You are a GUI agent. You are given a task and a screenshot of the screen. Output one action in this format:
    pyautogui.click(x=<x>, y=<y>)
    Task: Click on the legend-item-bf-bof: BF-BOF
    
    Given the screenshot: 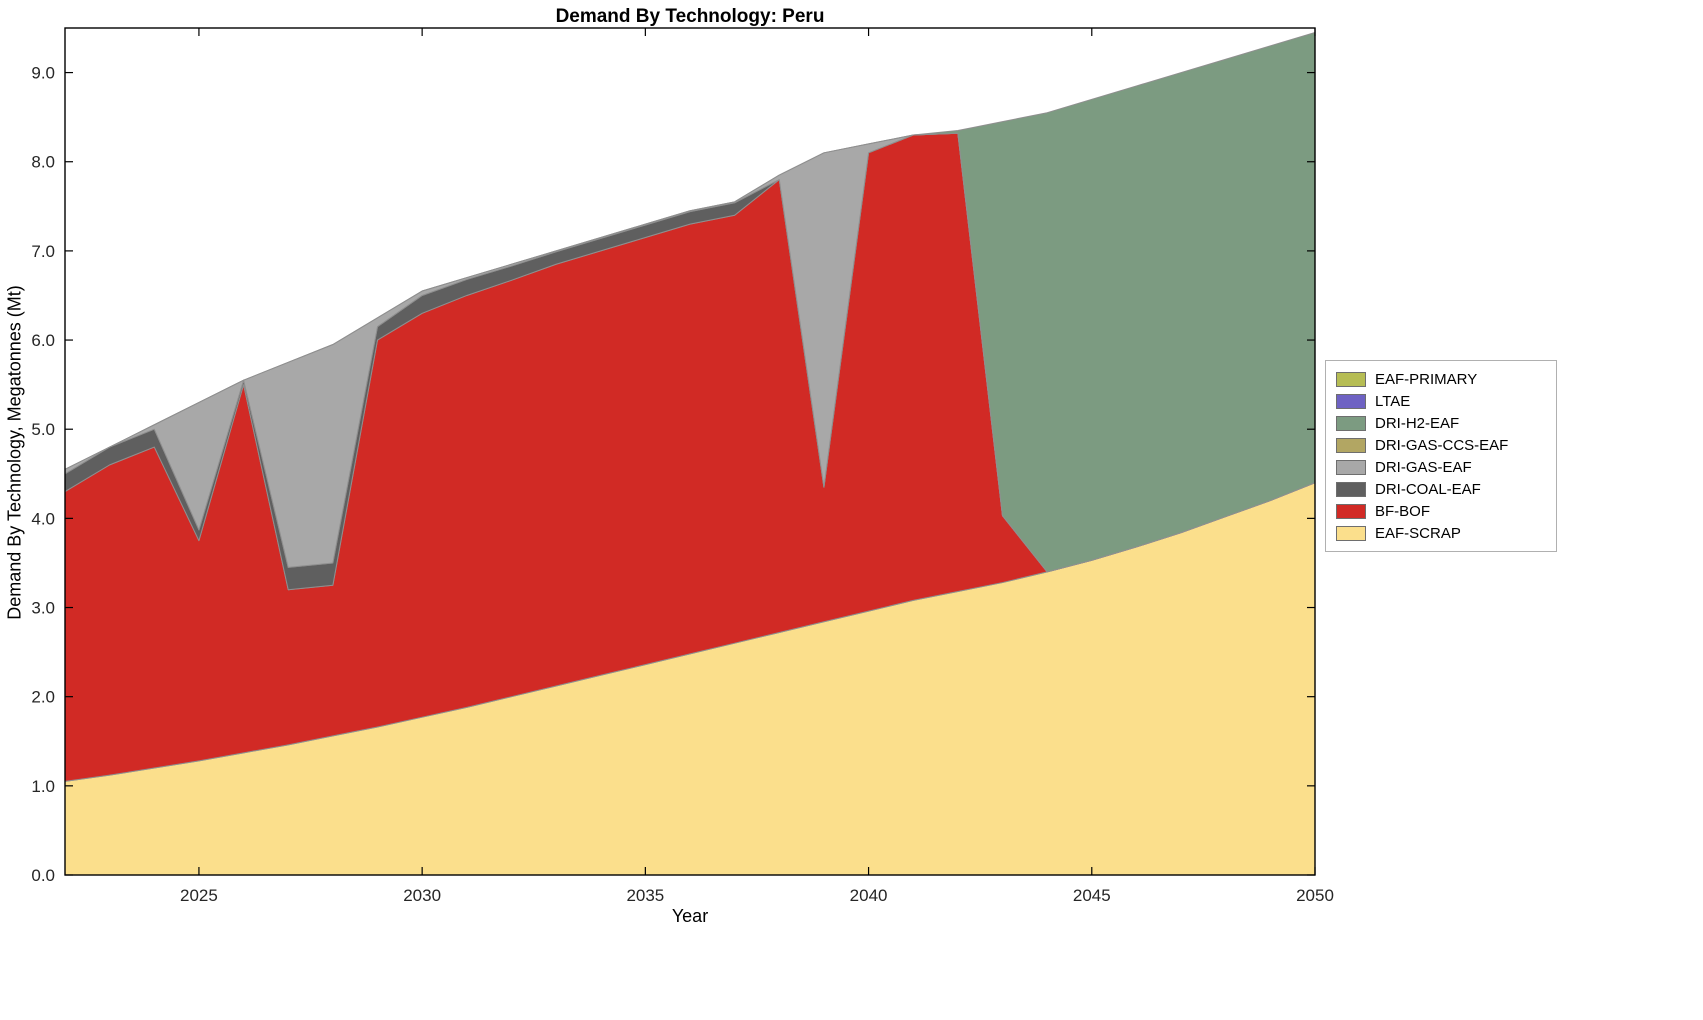 What is the action you would take?
    pyautogui.click(x=1441, y=511)
    